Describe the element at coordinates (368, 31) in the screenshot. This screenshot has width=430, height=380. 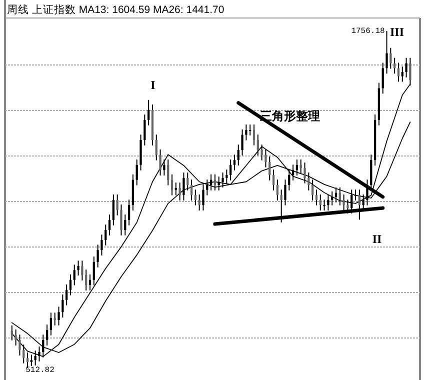
I see `annotation: 1756.18` at that location.